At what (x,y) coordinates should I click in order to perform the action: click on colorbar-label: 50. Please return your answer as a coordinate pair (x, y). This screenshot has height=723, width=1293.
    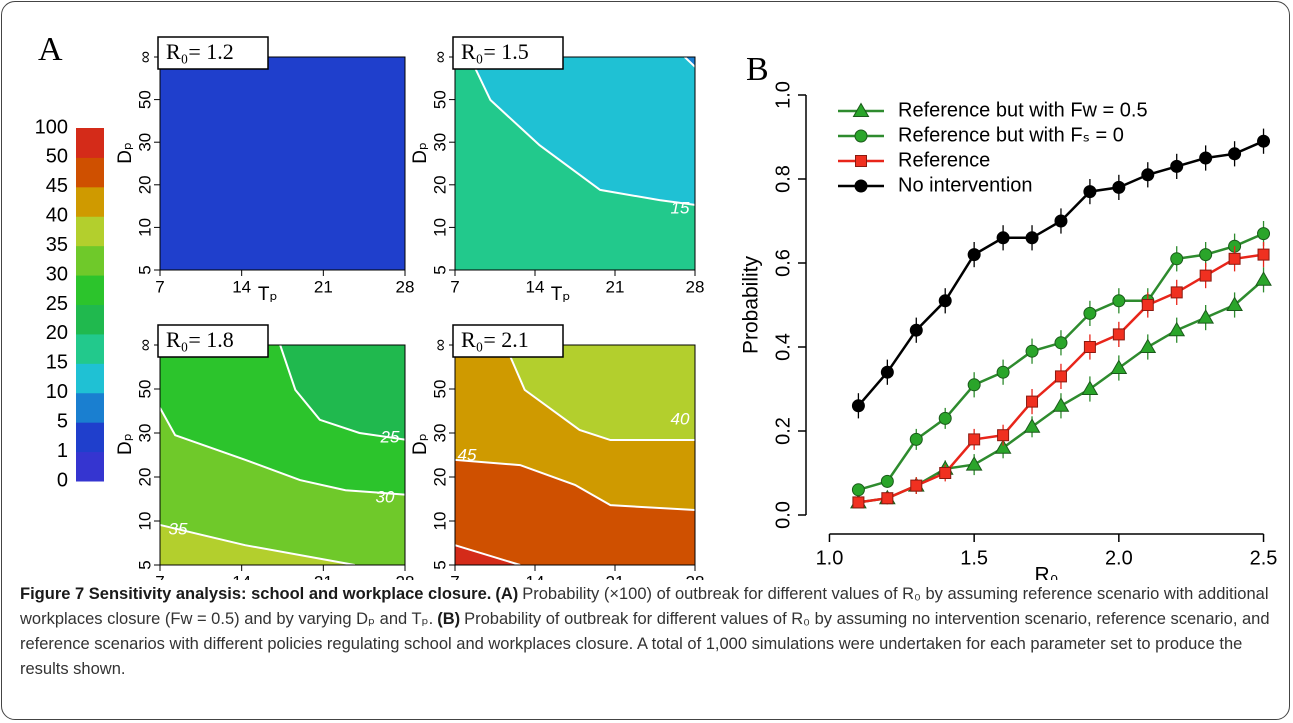
    Looking at the image, I should click on (57, 157).